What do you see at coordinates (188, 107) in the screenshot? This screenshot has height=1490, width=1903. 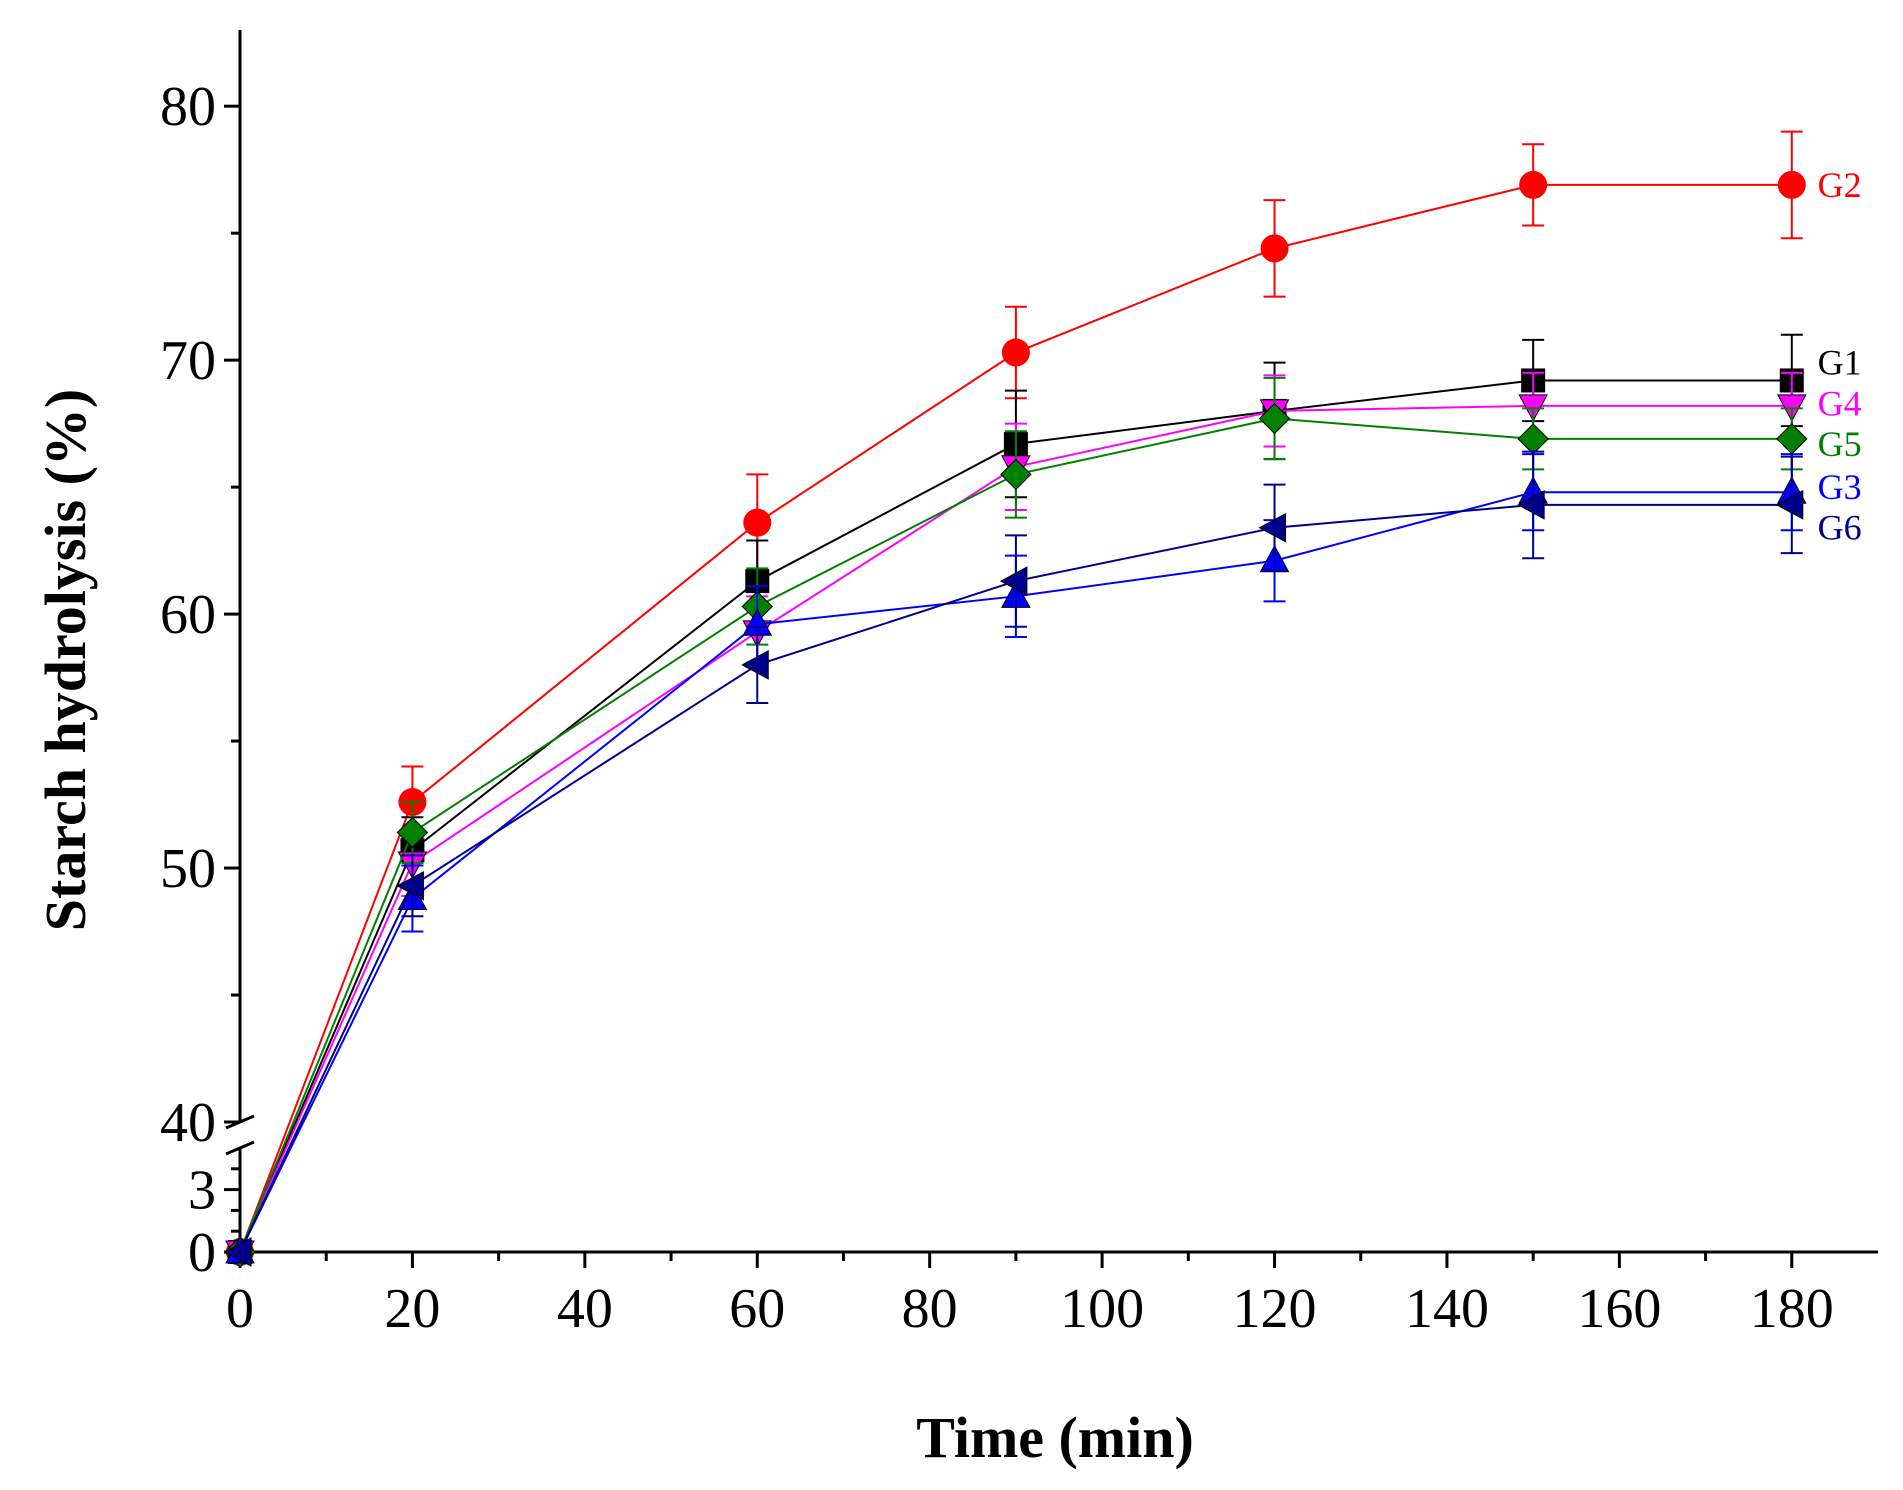 I see `y-tick-label: 80` at bounding box center [188, 107].